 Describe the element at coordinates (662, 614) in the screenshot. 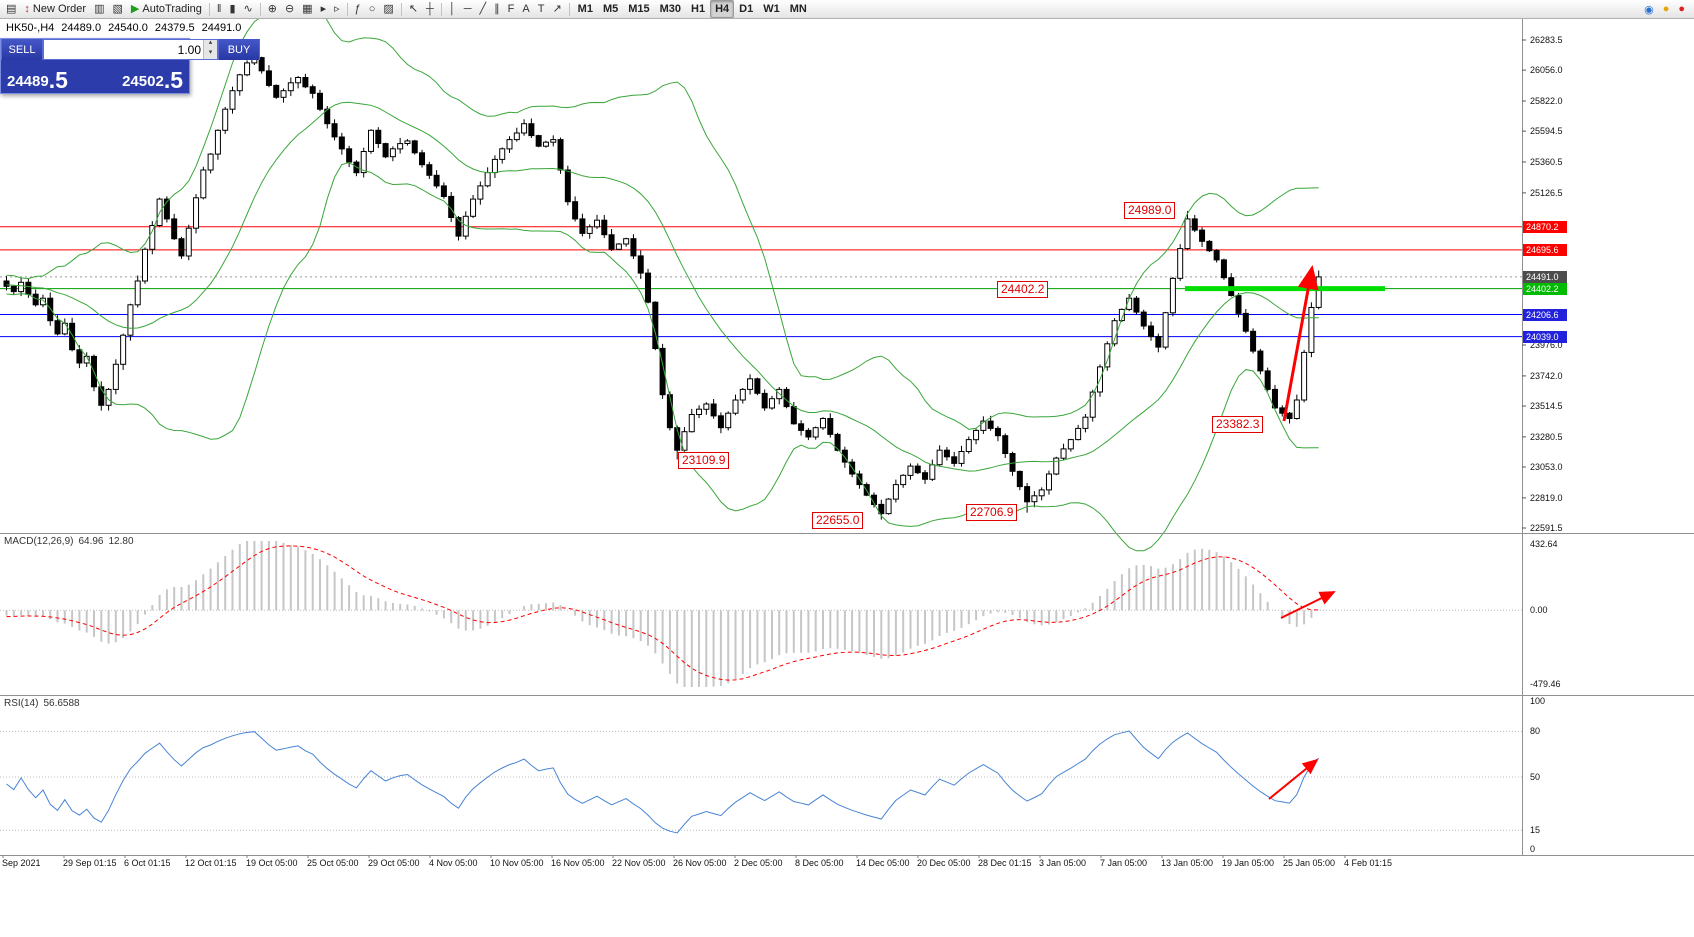

I see `macd-histogram` at that location.